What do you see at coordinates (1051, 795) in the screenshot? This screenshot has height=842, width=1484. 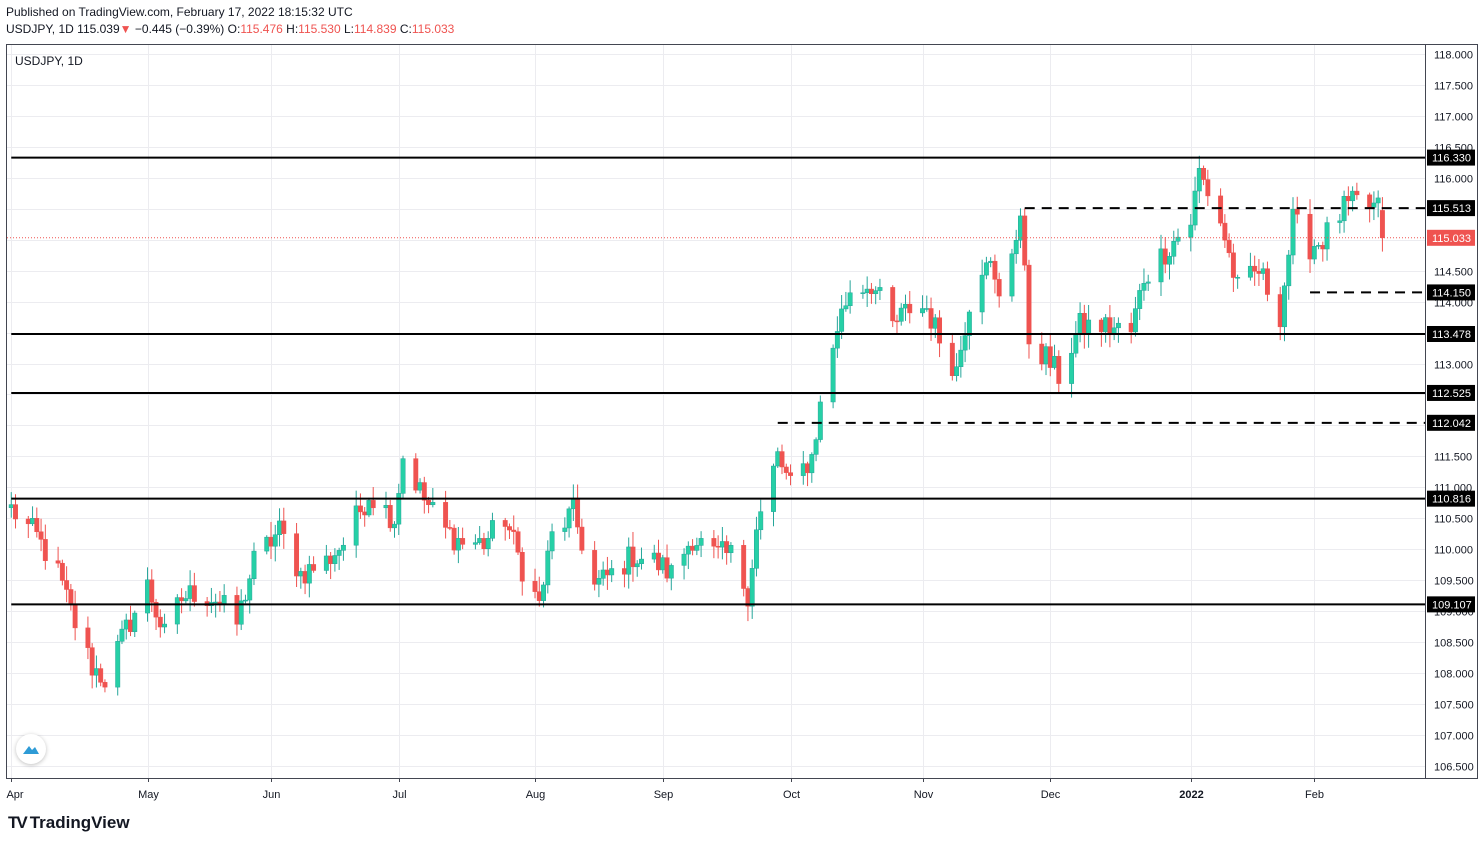 I see `x-tick-label: Dec` at bounding box center [1051, 795].